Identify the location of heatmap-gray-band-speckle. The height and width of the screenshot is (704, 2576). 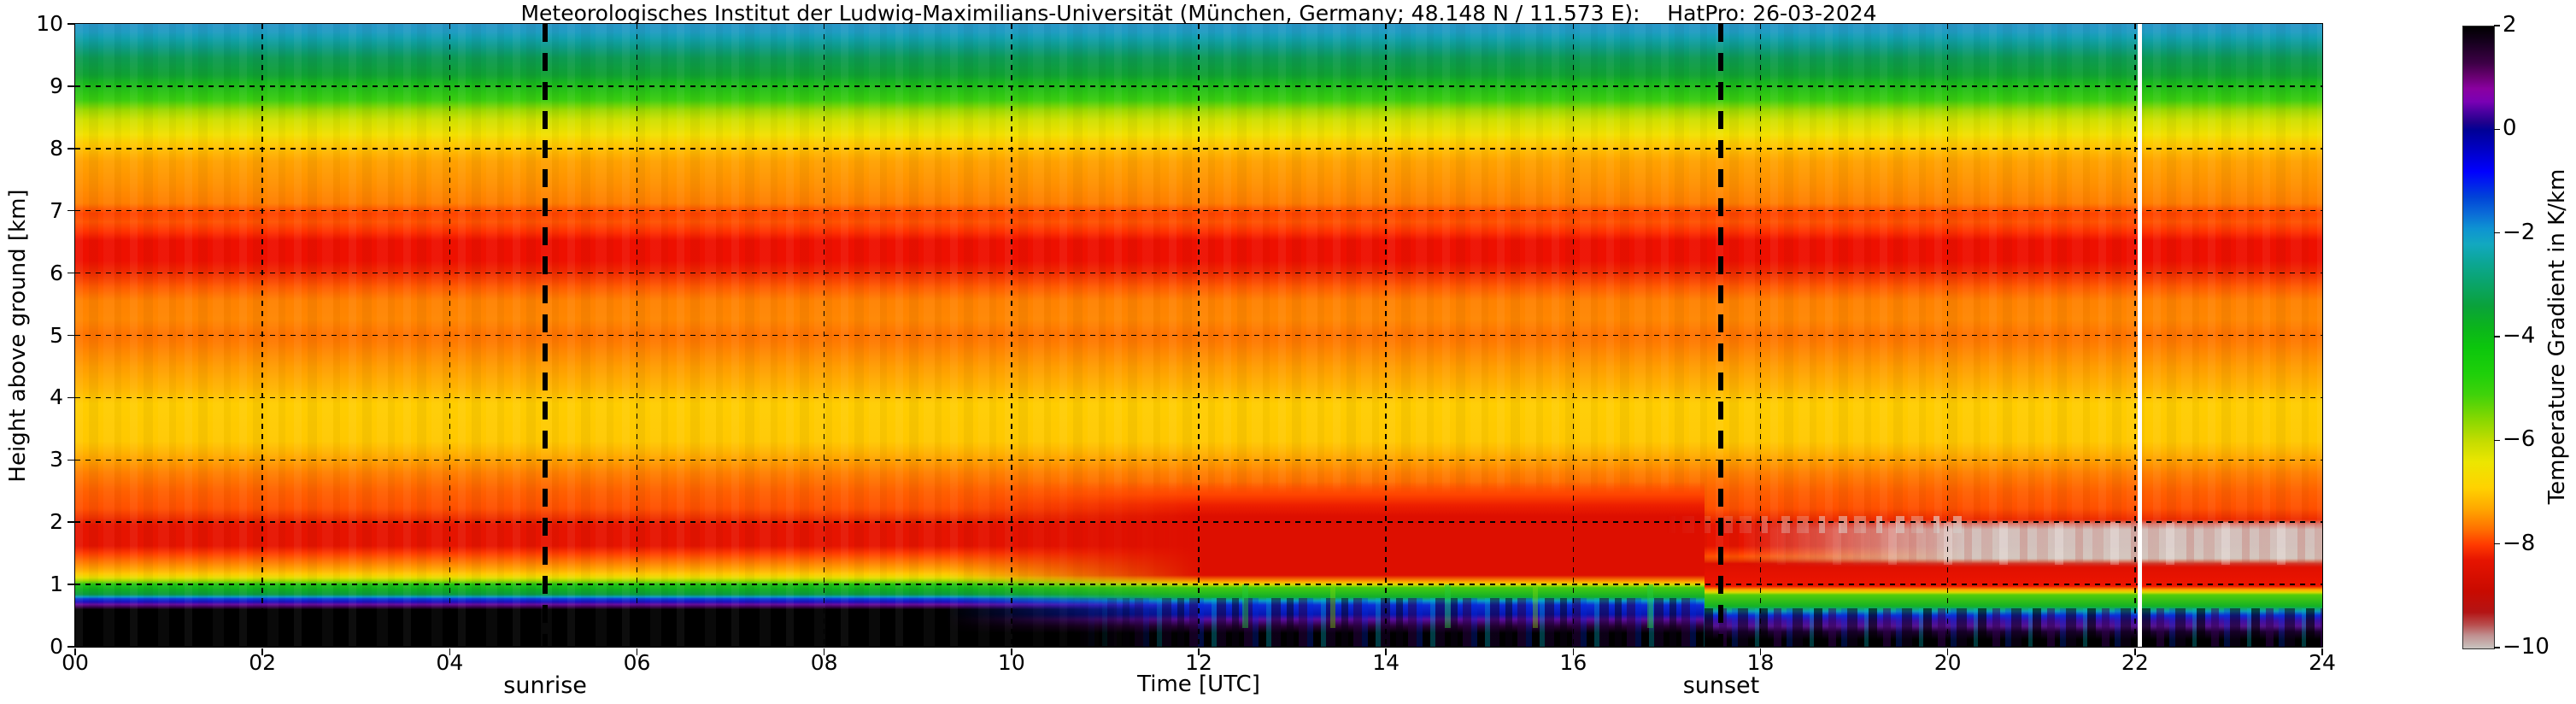
(2031, 543).